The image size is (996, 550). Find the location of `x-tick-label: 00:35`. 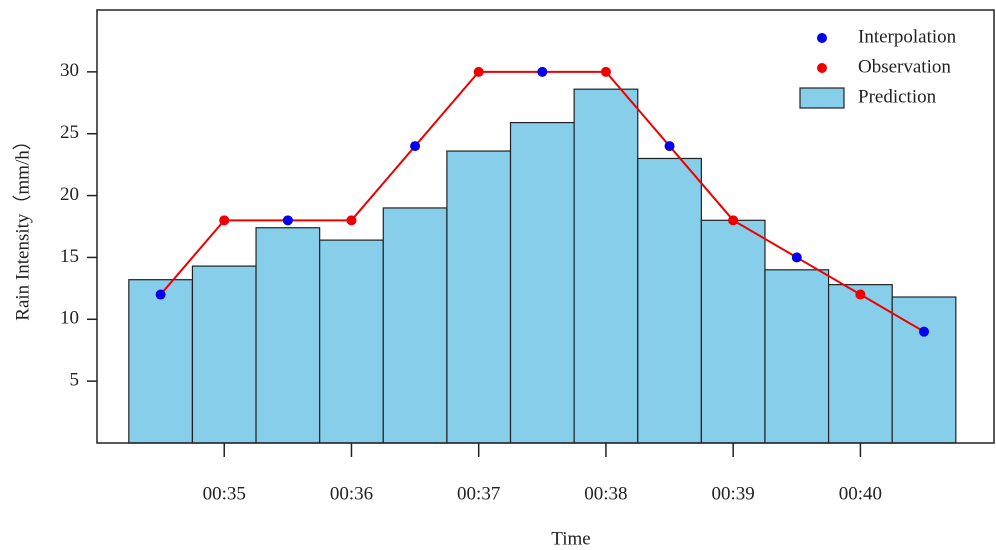

x-tick-label: 00:35 is located at coordinates (224, 493).